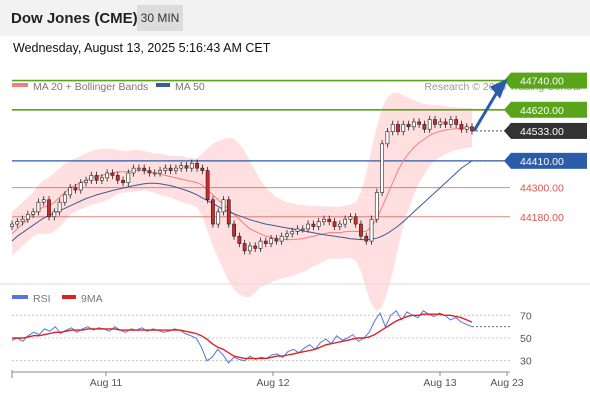  I want to click on x-tick-label: Aug 23, so click(506, 383).